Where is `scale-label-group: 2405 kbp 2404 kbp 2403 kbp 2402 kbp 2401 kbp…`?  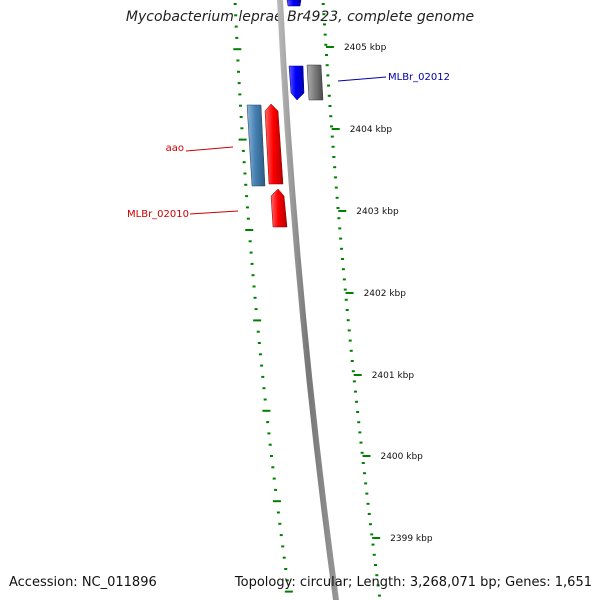 scale-label-group: 2405 kbp 2404 kbp 2403 kbp 2402 kbp 2401 kbp… is located at coordinates (388, 293).